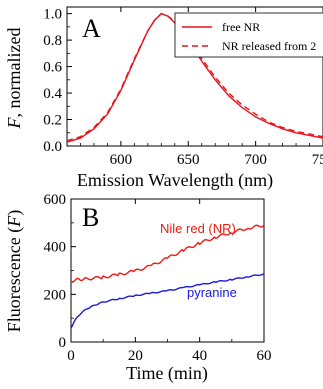 This screenshot has width=323, height=389. What do you see at coordinates (198, 228) in the screenshot?
I see `series-label-nile-red: Nile red (NR)` at bounding box center [198, 228].